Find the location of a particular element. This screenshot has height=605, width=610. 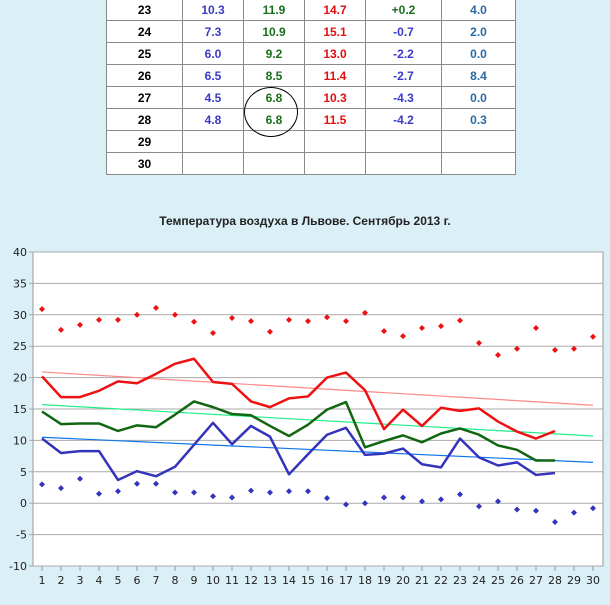

x-tick-label: 17 is located at coordinates (346, 580).